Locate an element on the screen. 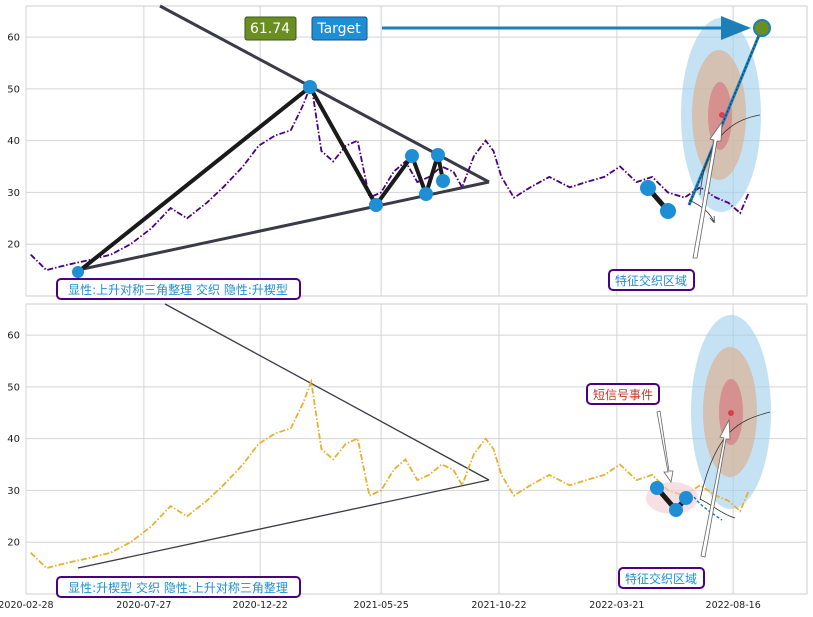 The height and width of the screenshot is (617, 813). bottom-zone-label: 特征交织区域 is located at coordinates (661, 578).